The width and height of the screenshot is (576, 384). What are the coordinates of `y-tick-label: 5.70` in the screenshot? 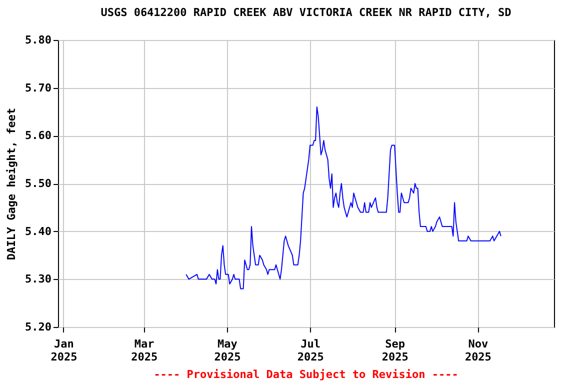 It's located at (38, 87).